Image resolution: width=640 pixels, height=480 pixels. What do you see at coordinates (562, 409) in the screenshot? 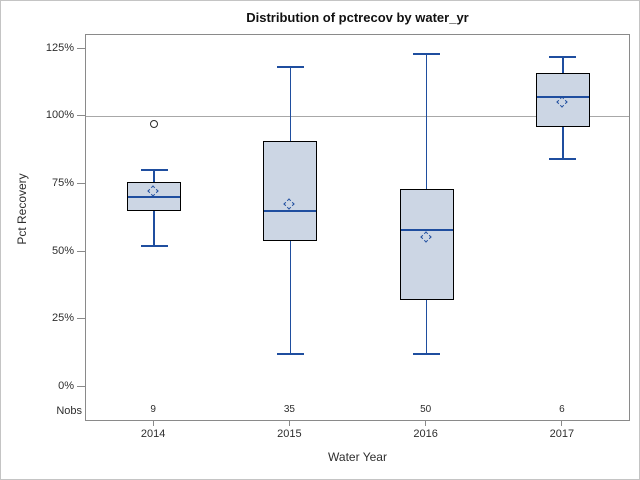
I see `nobs-value: 6` at bounding box center [562, 409].